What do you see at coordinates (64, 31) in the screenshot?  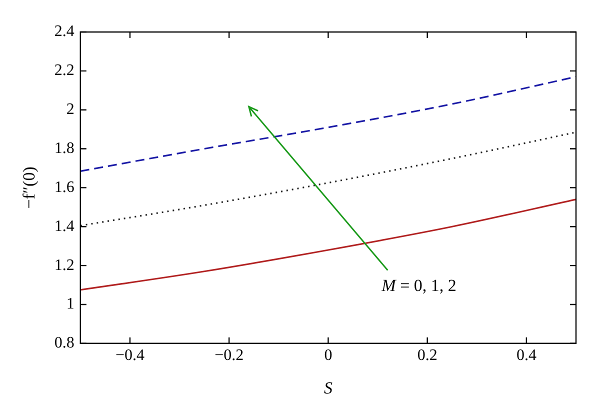 I see `y-tick-label: 2.4` at bounding box center [64, 31].